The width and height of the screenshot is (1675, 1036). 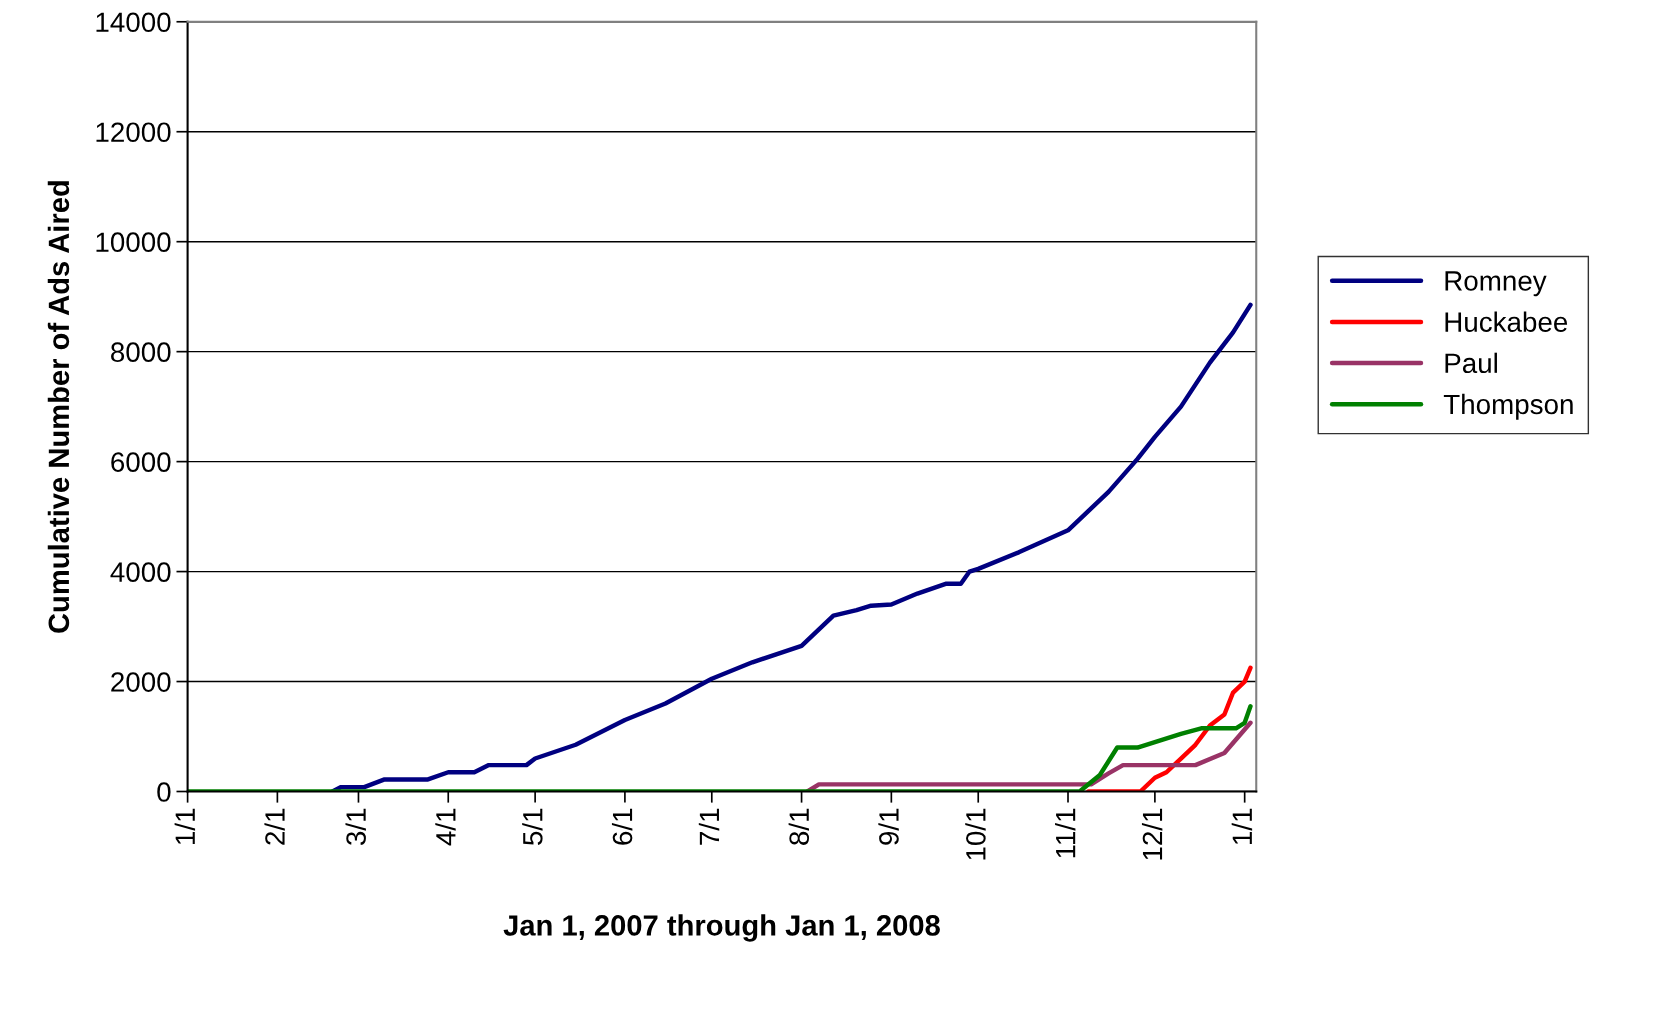 What do you see at coordinates (445, 827) in the screenshot?
I see `x-tick-label: 4/1` at bounding box center [445, 827].